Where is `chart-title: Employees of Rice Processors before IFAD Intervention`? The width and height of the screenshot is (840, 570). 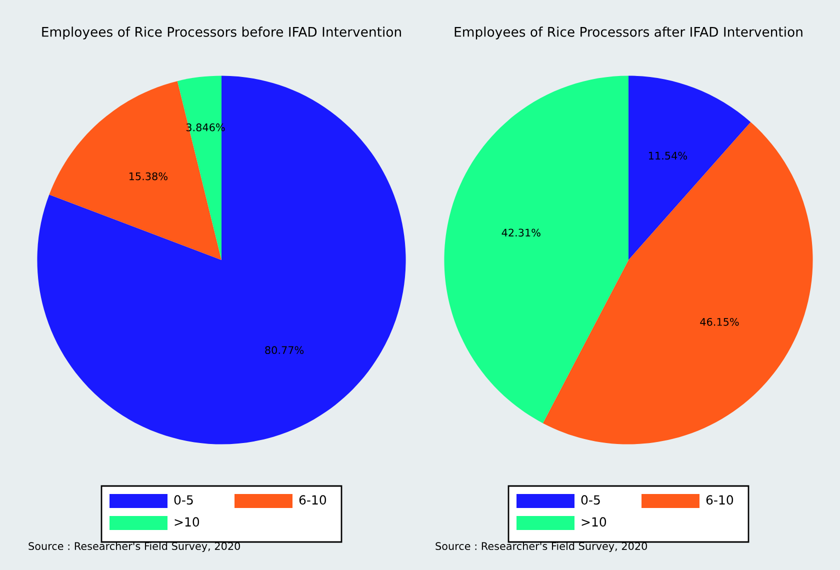
chart-title: Employees of Rice Processors before IFAD Intervention is located at coordinates (221, 33).